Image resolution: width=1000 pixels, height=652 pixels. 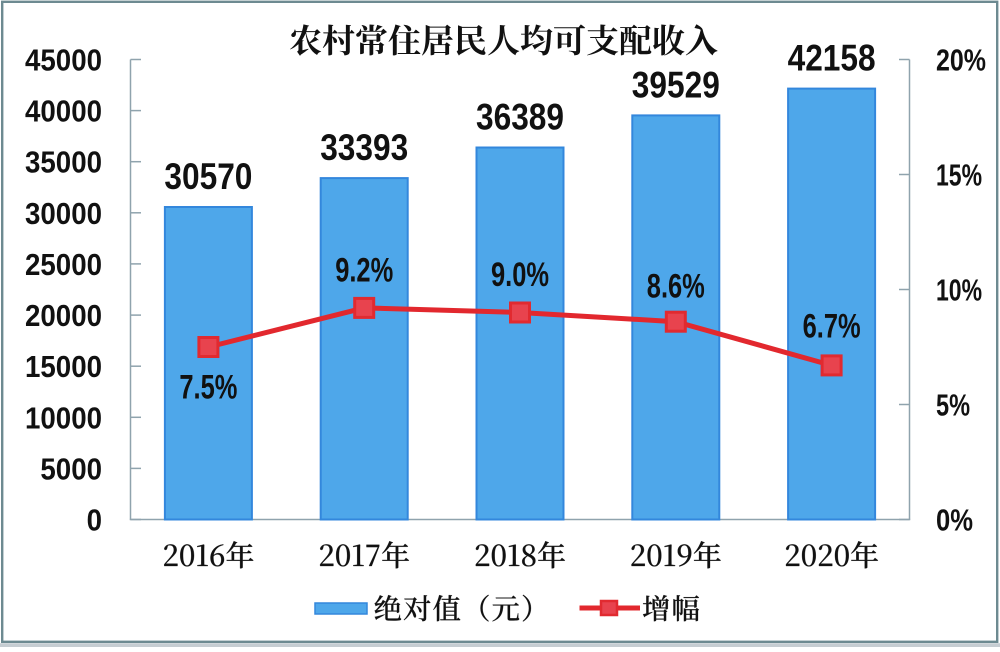 What do you see at coordinates (208, 176) in the screenshot?
I see `svg-text: 30570` at bounding box center [208, 176].